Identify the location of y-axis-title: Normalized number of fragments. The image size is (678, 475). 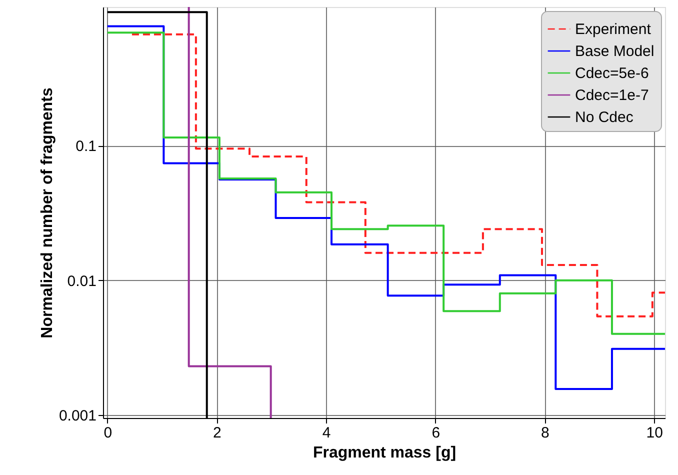
(47, 213).